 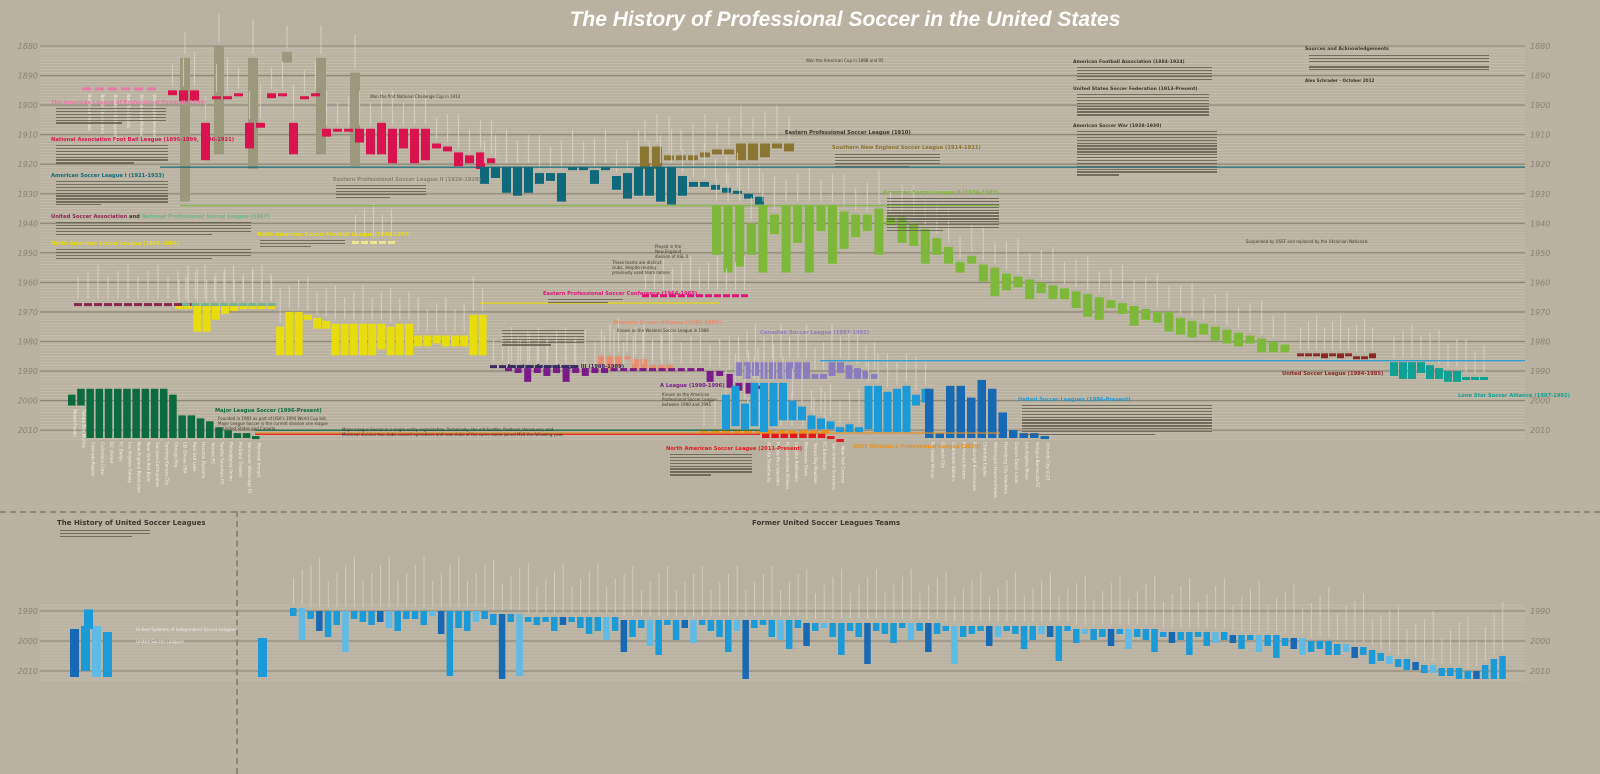 What do you see at coordinates (28, 223) in the screenshot?
I see `year-axis-label: 1940` at bounding box center [28, 223].